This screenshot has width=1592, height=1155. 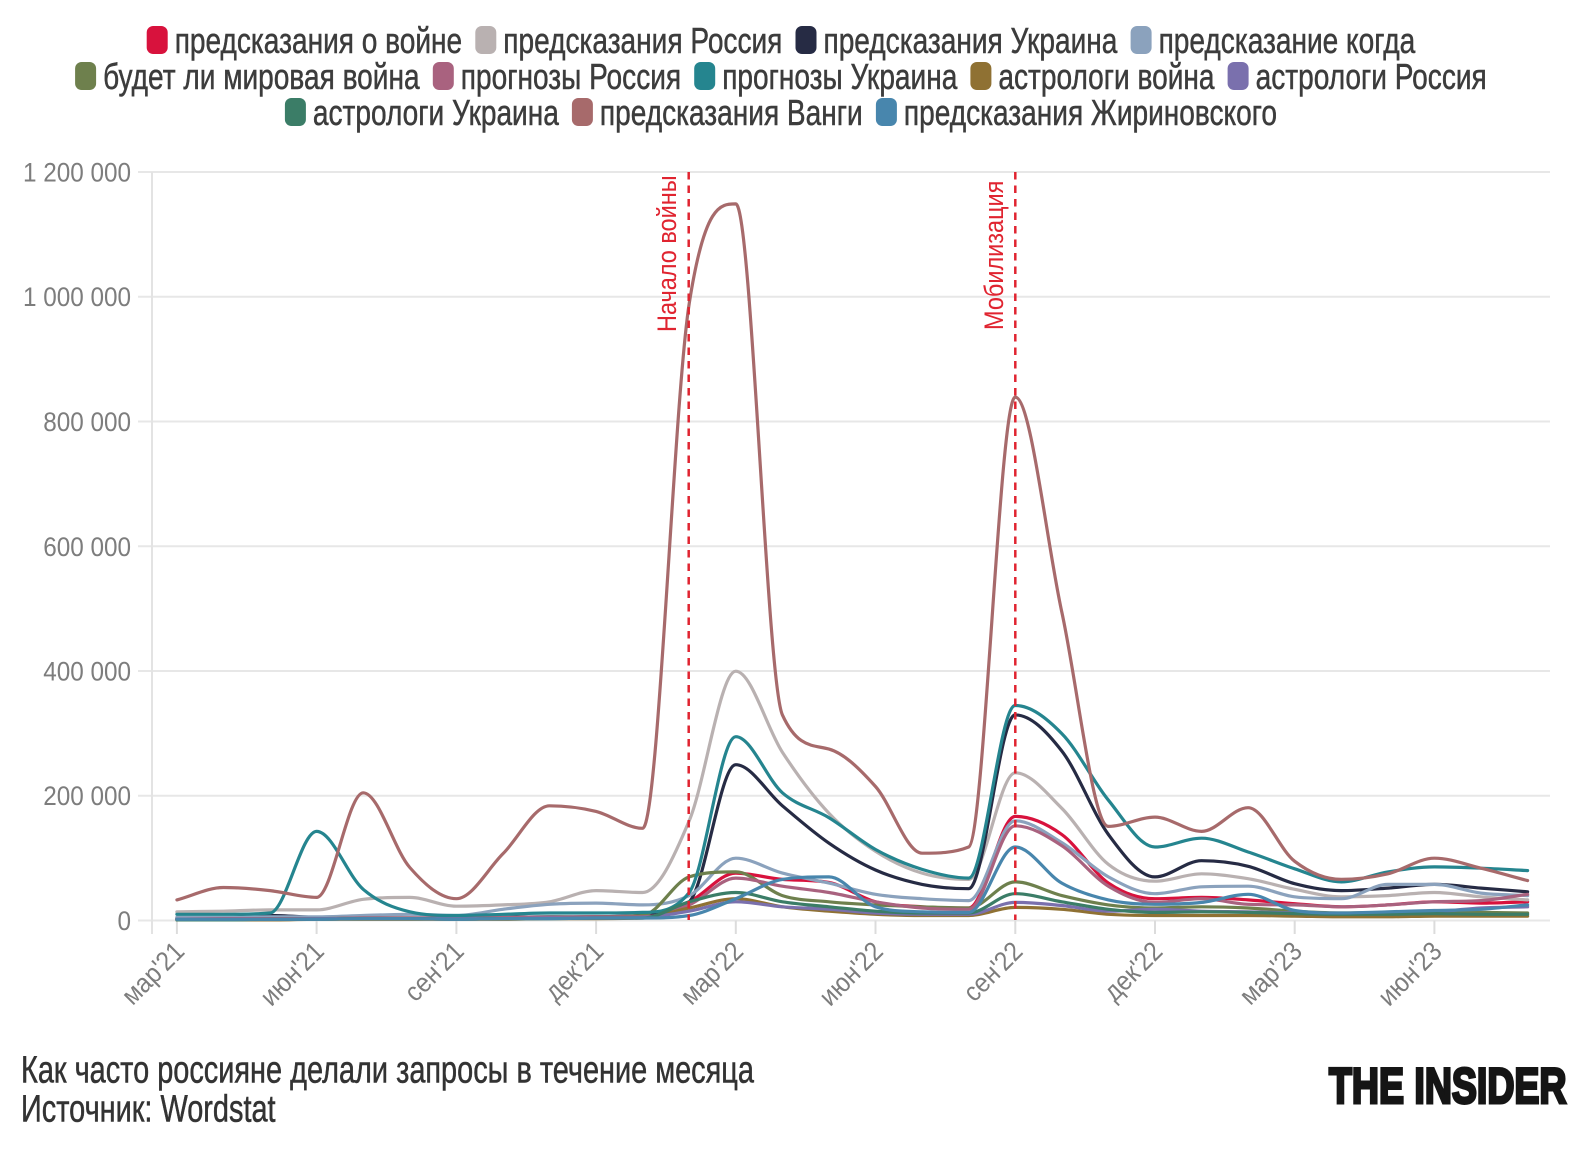 What do you see at coordinates (731, 113) in the screenshot?
I see `svg-text: предсказания Ванги` at bounding box center [731, 113].